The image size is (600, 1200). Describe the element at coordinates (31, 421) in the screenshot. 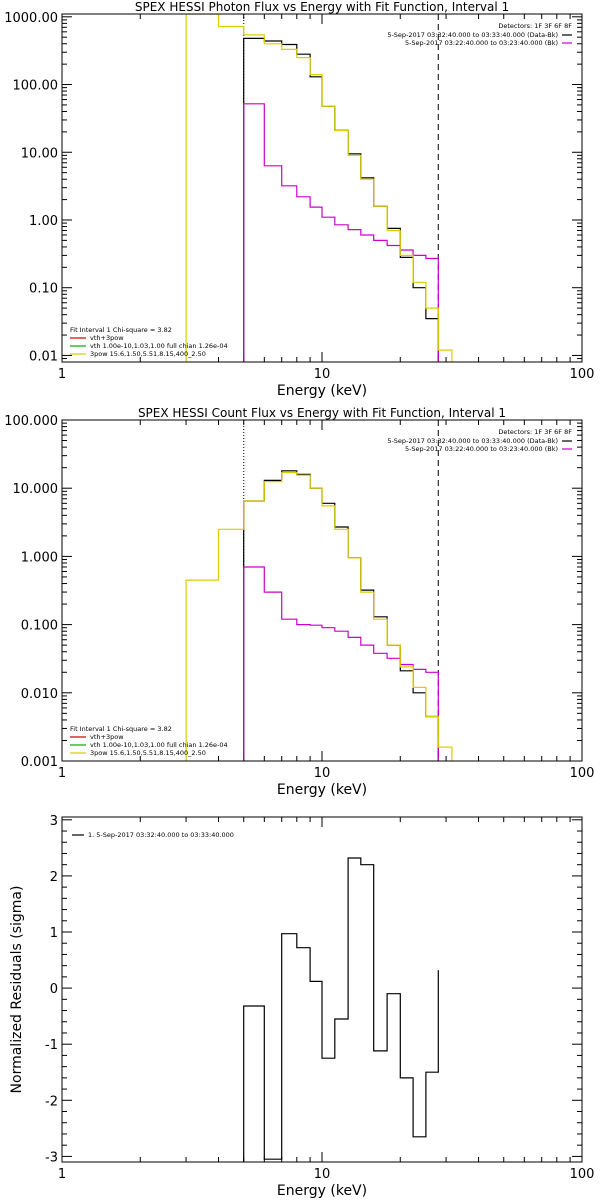

I see `y-tick-label: 100.000` at that location.